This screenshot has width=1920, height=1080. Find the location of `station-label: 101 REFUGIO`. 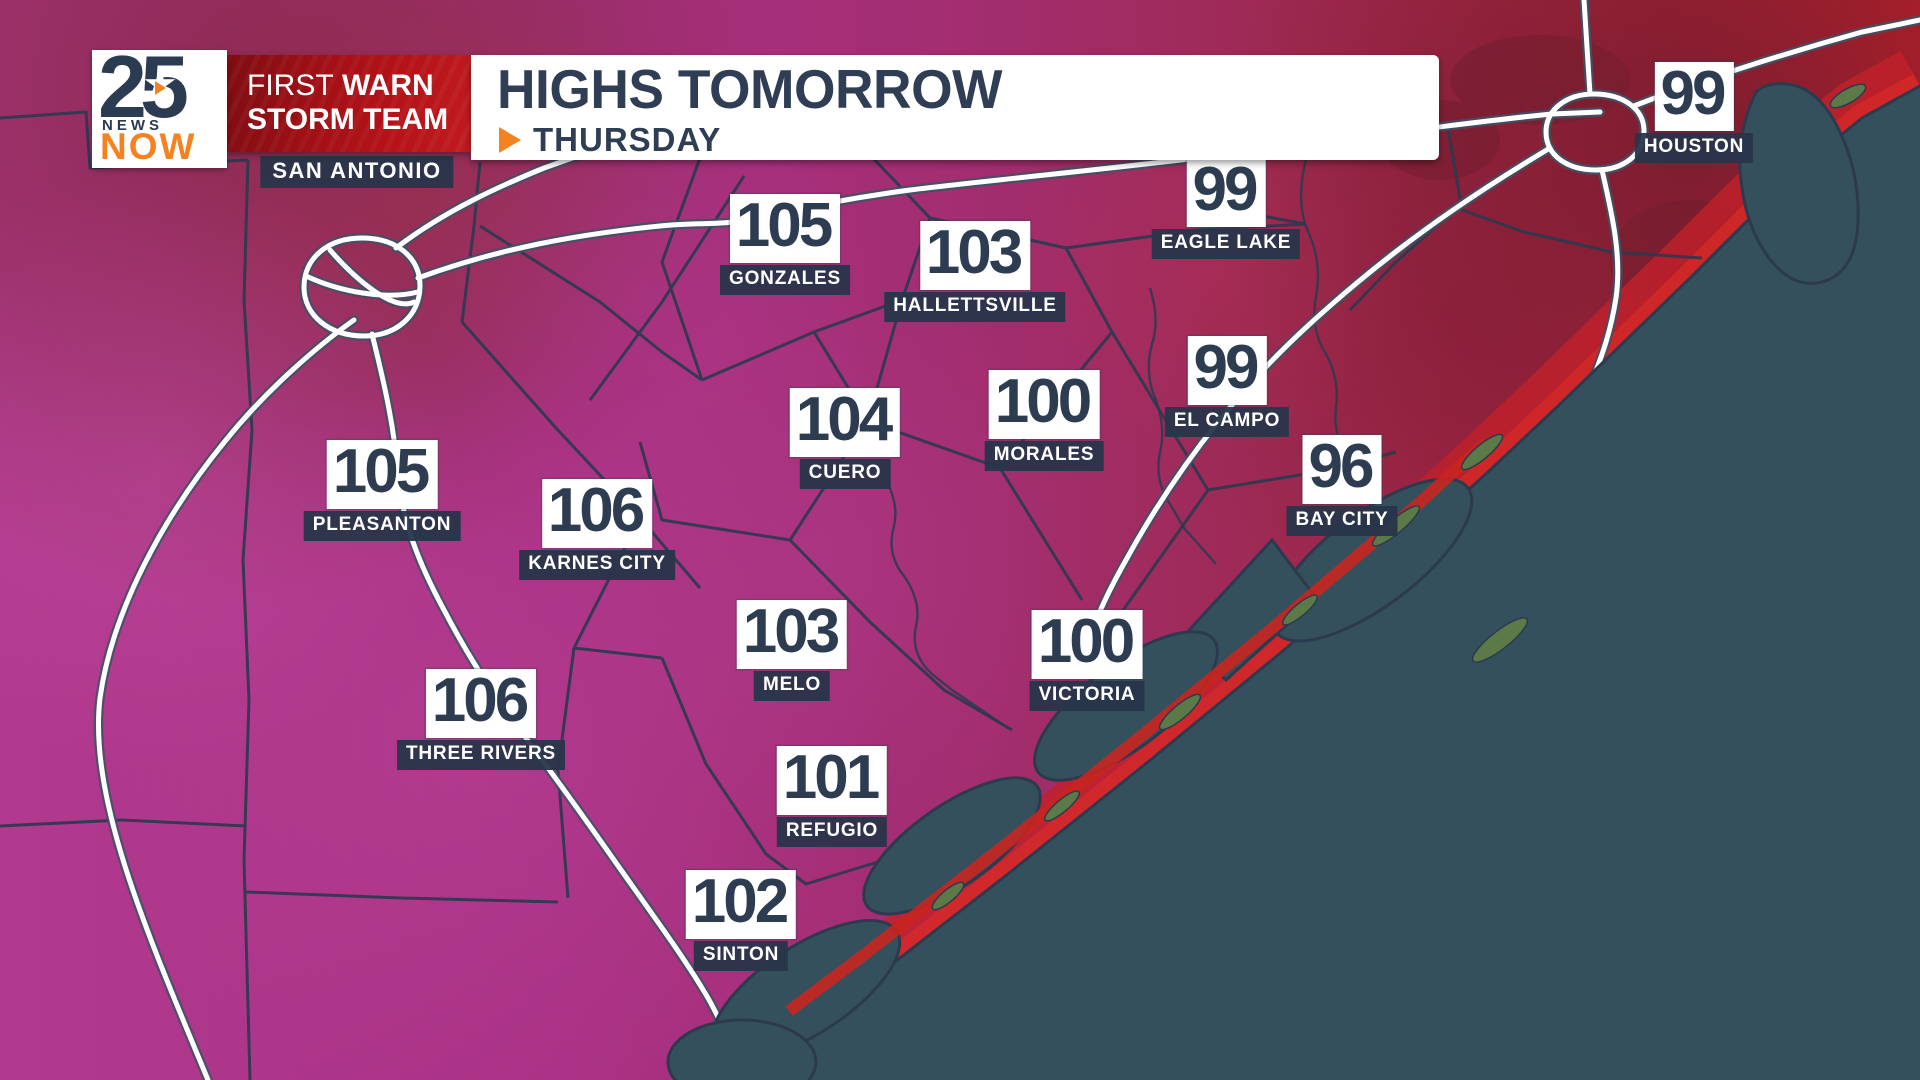

station-label: 101 REFUGIO is located at coordinates (832, 796).